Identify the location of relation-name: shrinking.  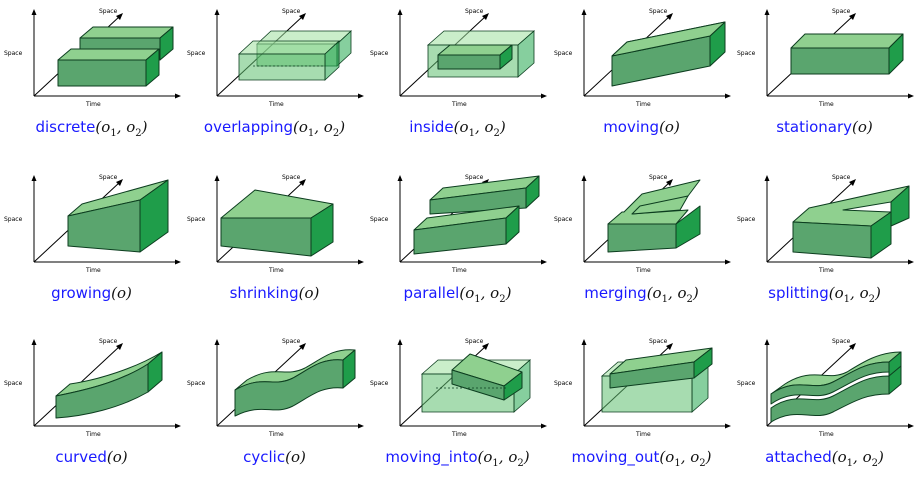
(264, 293).